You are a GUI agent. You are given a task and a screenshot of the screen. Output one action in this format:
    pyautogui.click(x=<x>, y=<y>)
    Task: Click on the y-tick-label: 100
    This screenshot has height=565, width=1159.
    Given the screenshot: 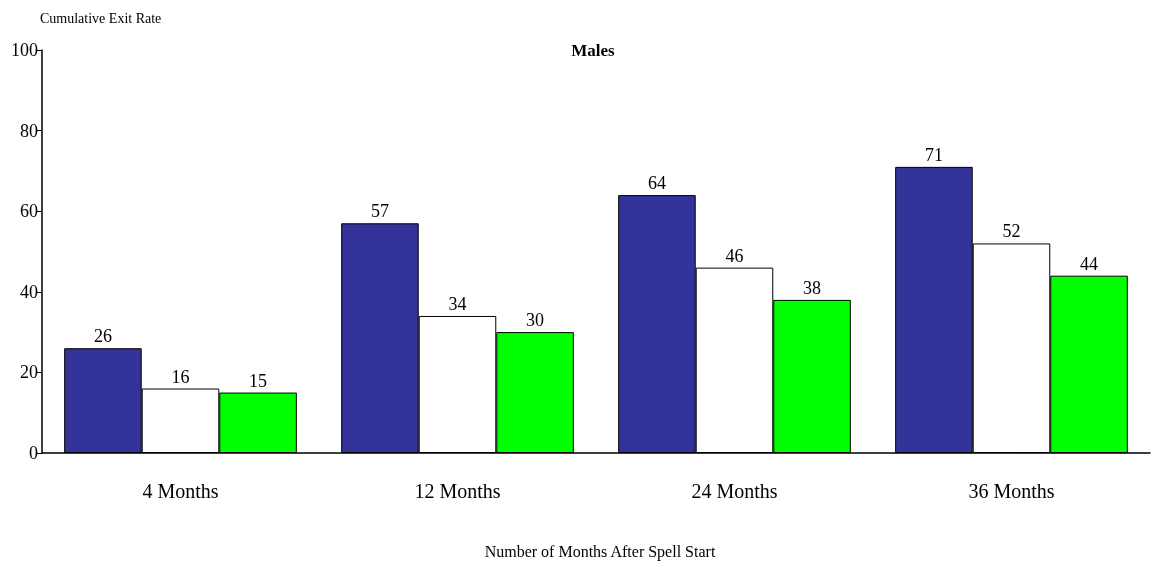 What is the action you would take?
    pyautogui.click(x=24, y=50)
    